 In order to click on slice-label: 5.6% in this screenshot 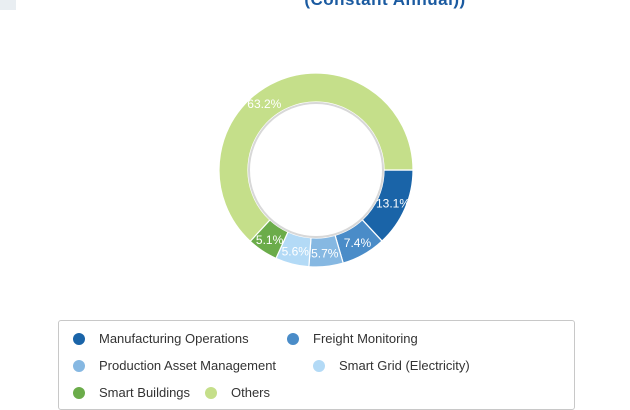, I will do `click(296, 251)`.